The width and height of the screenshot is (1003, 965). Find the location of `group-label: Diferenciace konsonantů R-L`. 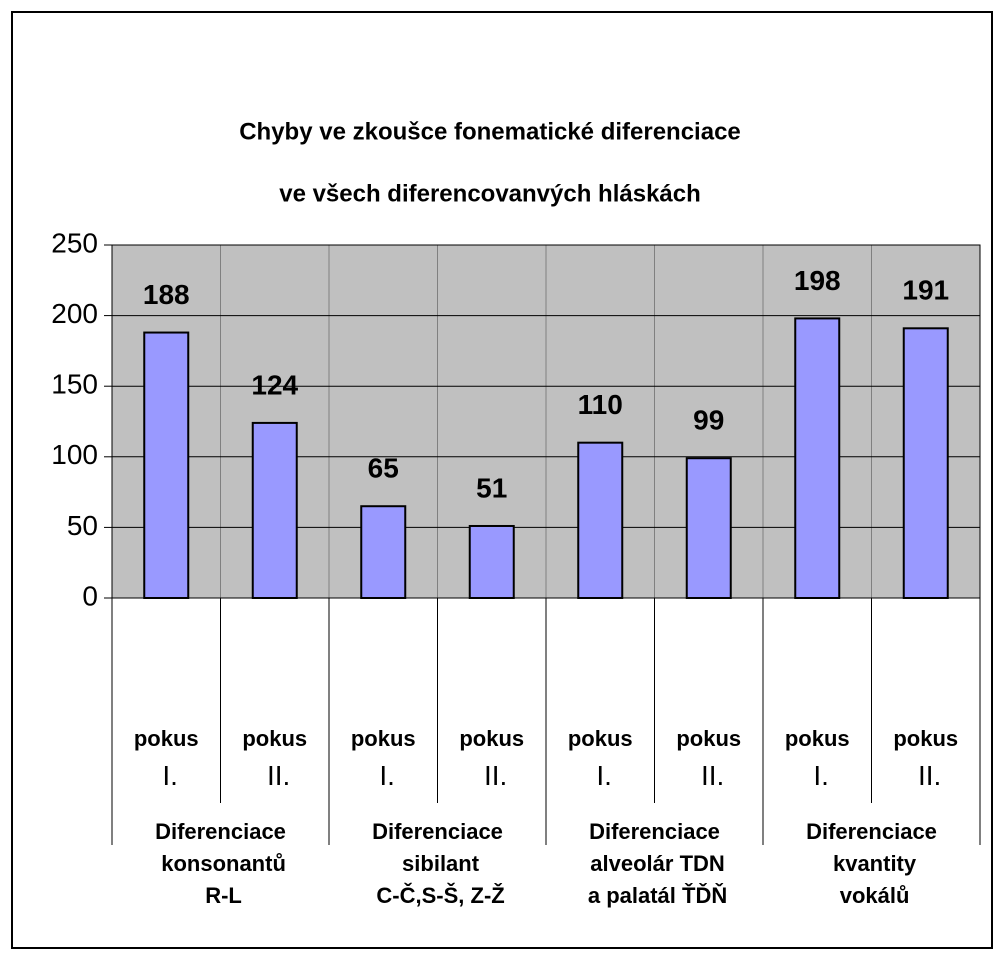

group-label: Diferenciace konsonantů R-L is located at coordinates (220, 863).